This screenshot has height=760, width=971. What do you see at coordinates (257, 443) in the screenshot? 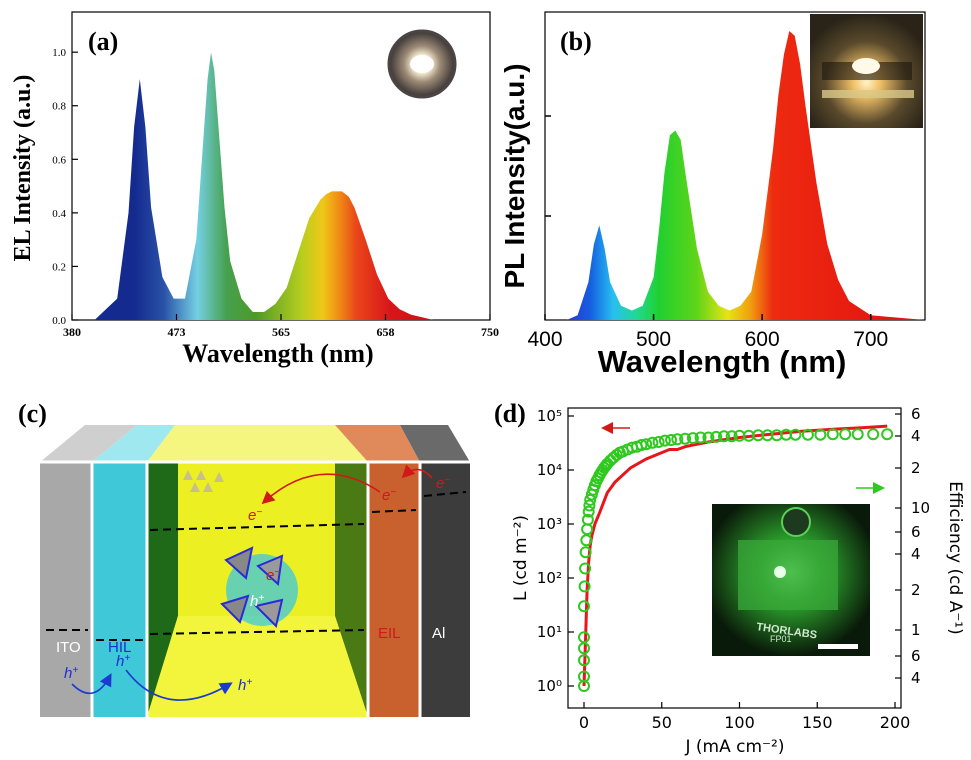
I see `emitter-layer-top` at bounding box center [257, 443].